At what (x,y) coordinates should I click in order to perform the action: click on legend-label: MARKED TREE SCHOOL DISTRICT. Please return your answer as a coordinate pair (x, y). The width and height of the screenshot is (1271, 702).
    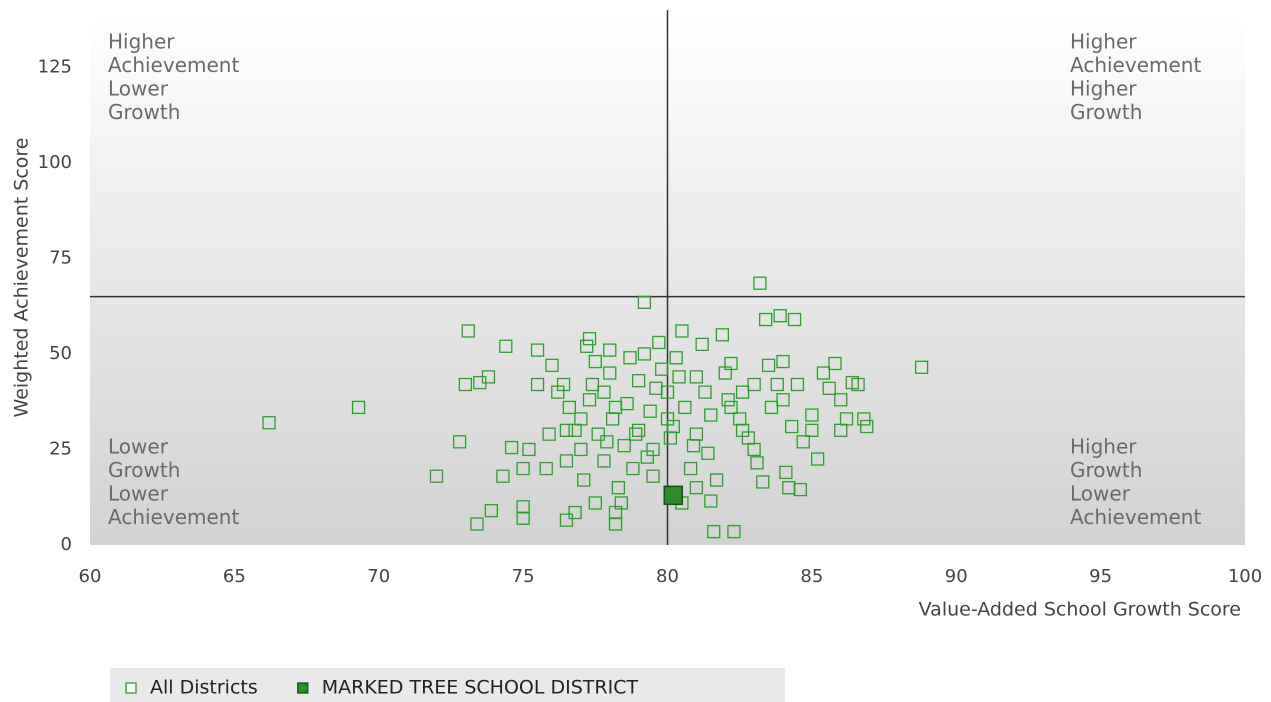
    Looking at the image, I should click on (480, 688).